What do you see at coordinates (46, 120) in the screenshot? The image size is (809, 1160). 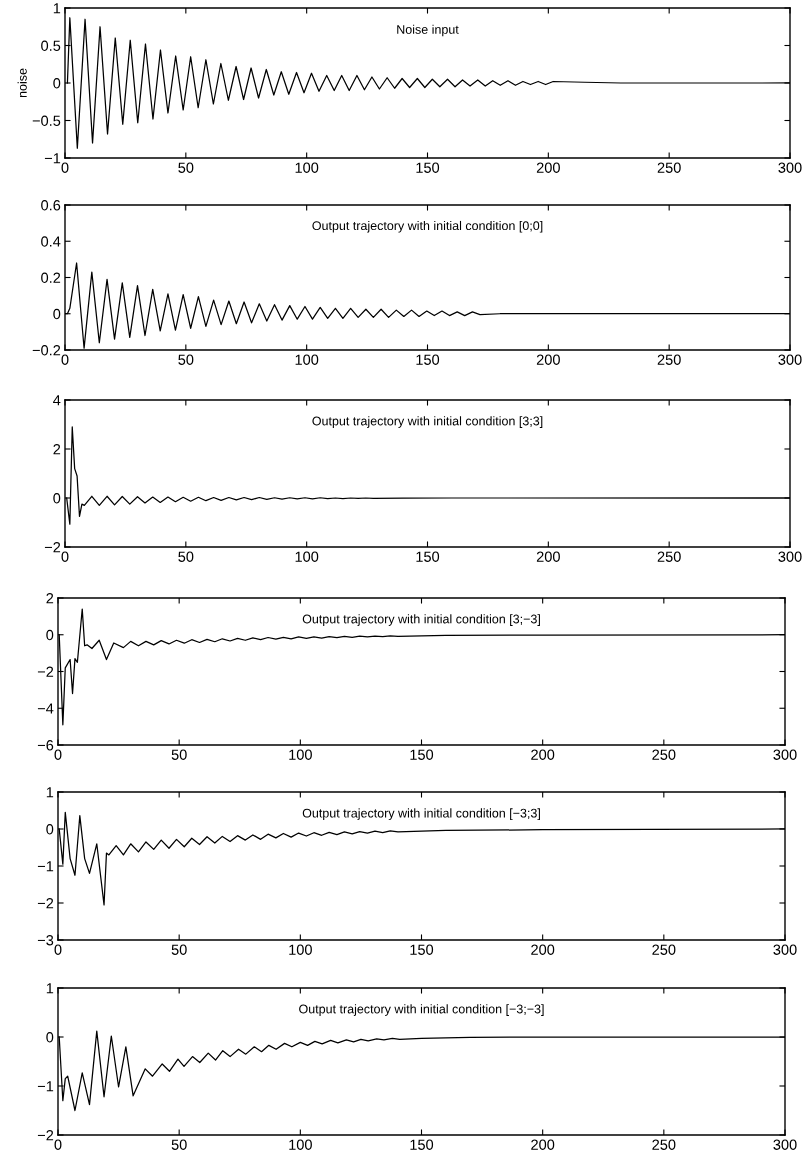 I see `y-tick-label: −0.5` at bounding box center [46, 120].